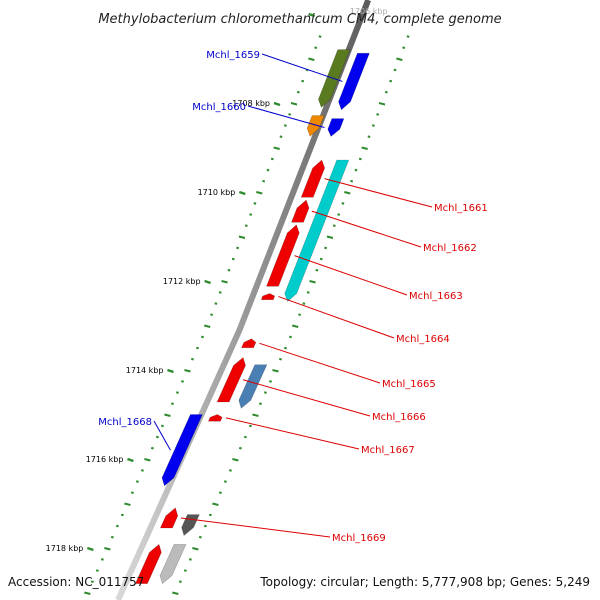 This screenshot has height=600, width=600. I want to click on gene-label: Mchl_1668, so click(125, 422).